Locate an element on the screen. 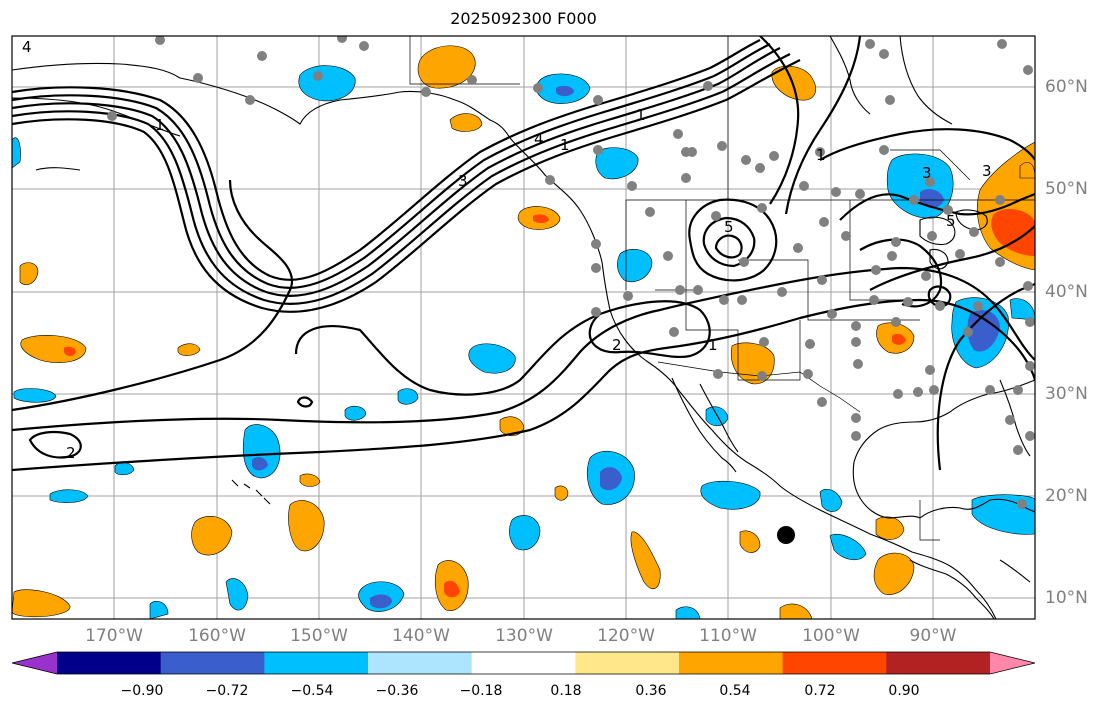  location-marker is located at coordinates (786, 535).